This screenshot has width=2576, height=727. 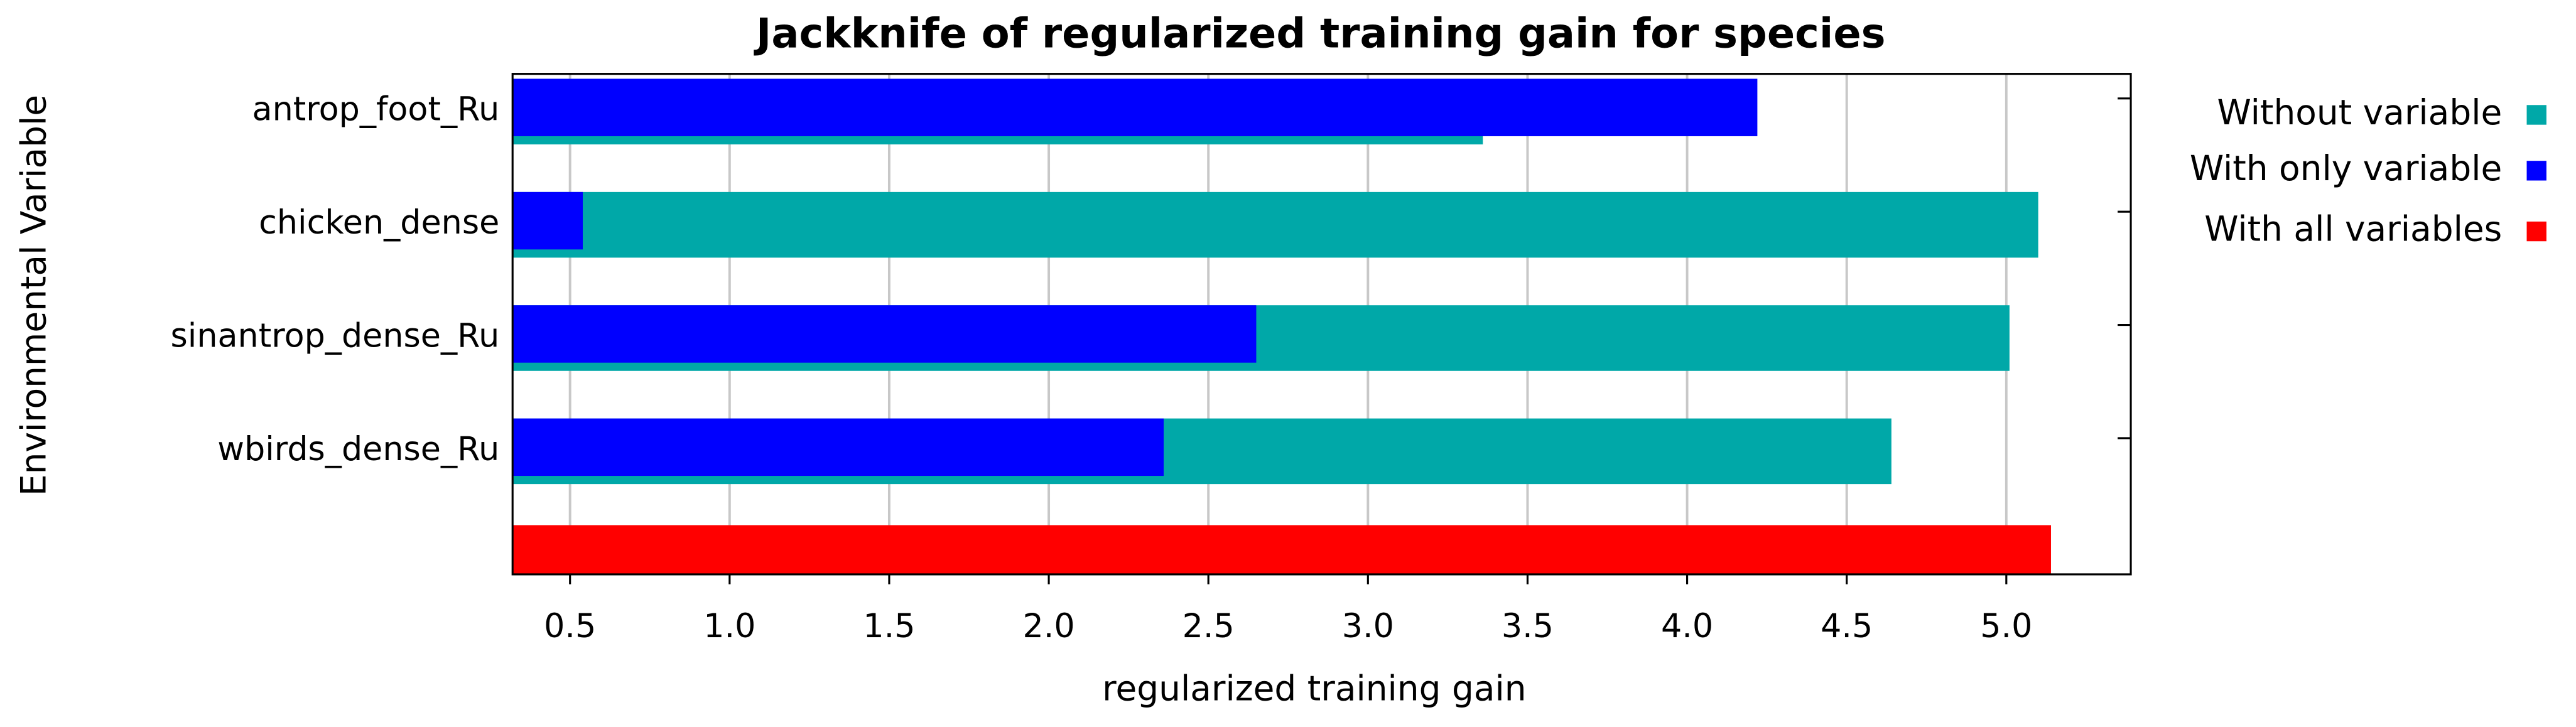 I want to click on y-axis-label: Environmental Variable, so click(x=34, y=295).